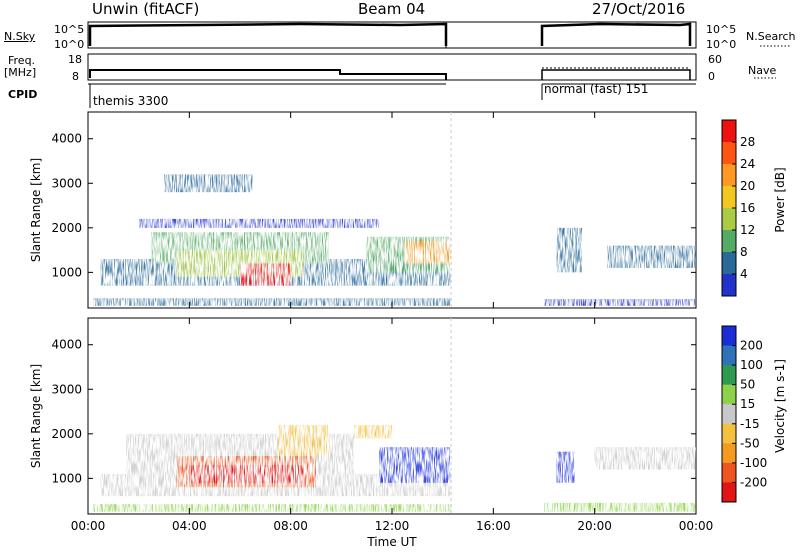 The height and width of the screenshot is (554, 800). I want to click on freq-strip-frame, so click(392, 67).